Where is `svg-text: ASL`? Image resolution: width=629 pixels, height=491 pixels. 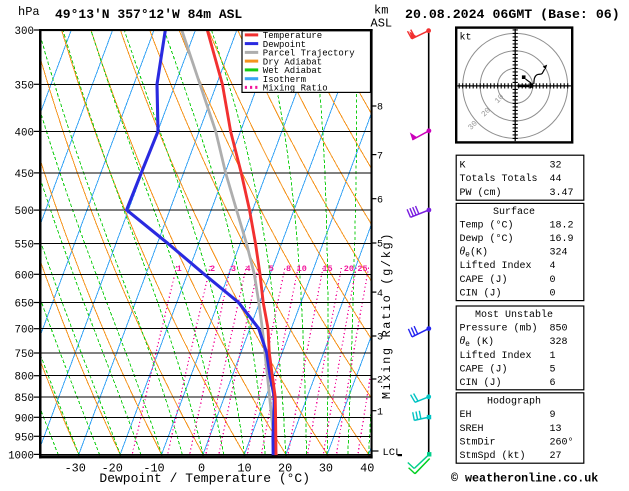 svg-text: ASL is located at coordinates (382, 24).